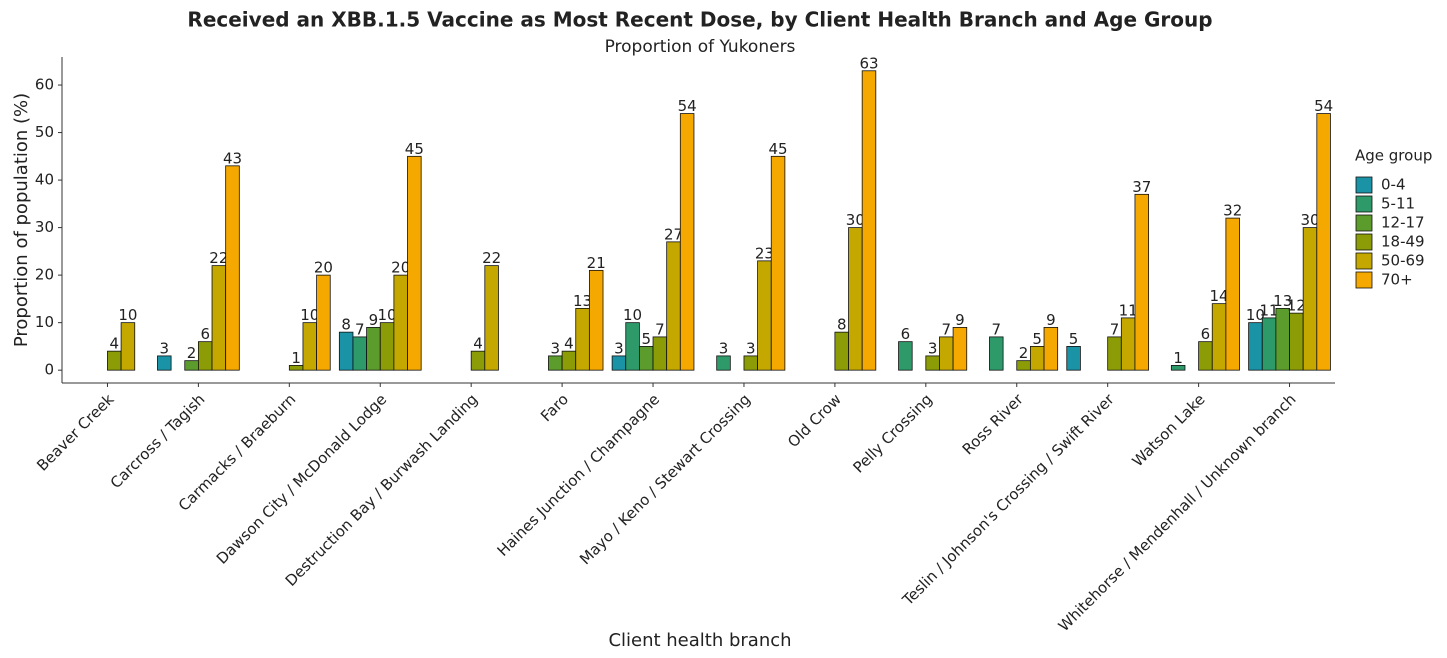  Describe the element at coordinates (665, 479) in the screenshot. I see `x-tick-label: Mayo / Keno / Stewart Crossing` at that location.